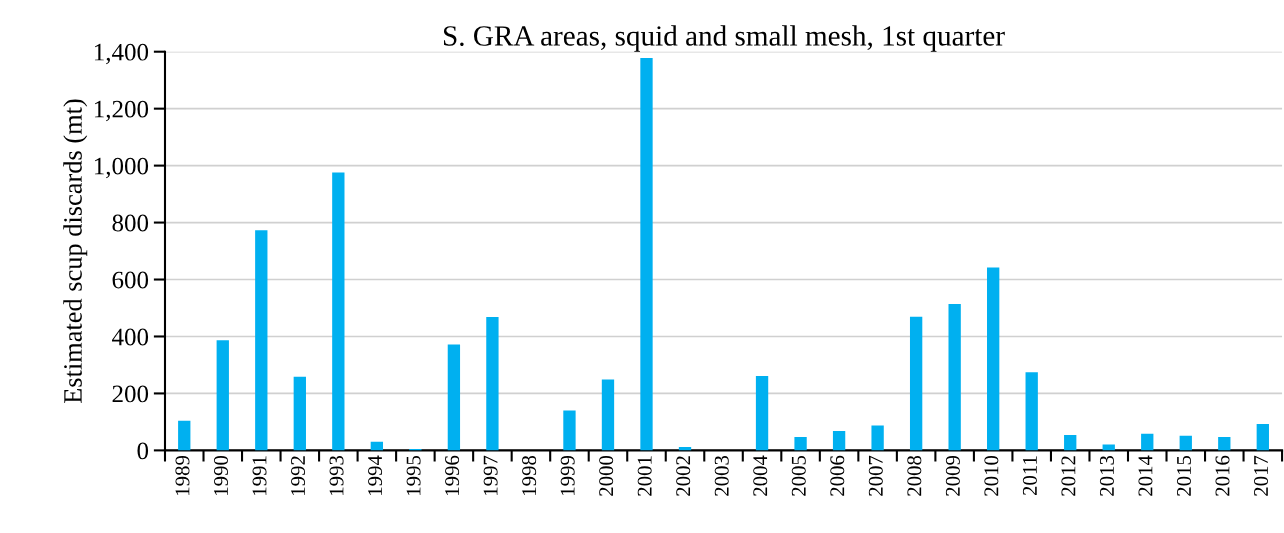 The image size is (1284, 533). Describe the element at coordinates (490, 475) in the screenshot. I see `x-tick-label: 1997` at that location.